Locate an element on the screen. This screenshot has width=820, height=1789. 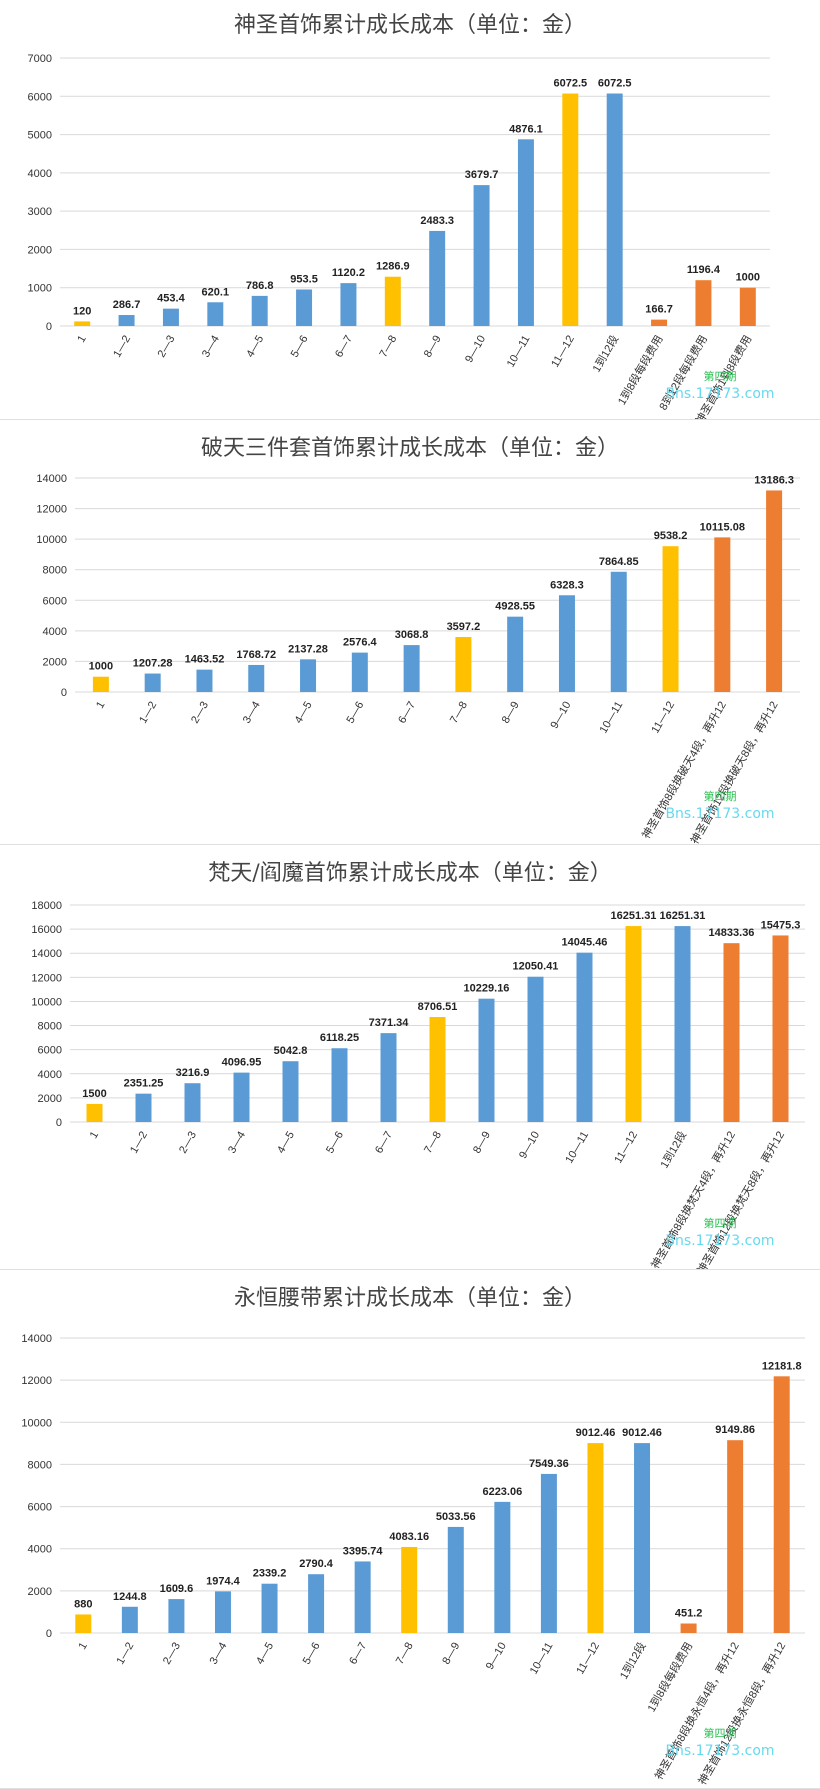
x-tick-label: 2—3 is located at coordinates (200, 713).